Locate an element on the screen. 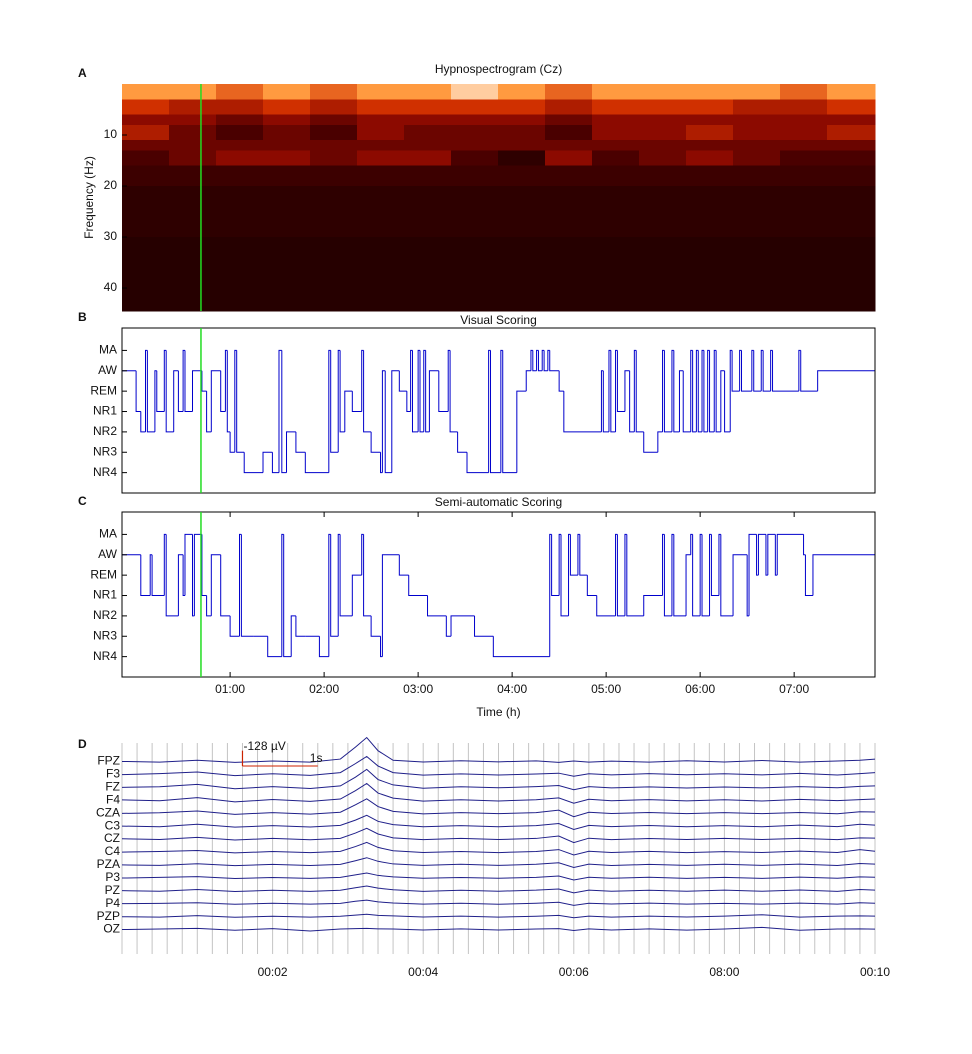 Image resolution: width=972 pixels, height=1054 pixels. channel-label: PZP is located at coordinates (108, 916).